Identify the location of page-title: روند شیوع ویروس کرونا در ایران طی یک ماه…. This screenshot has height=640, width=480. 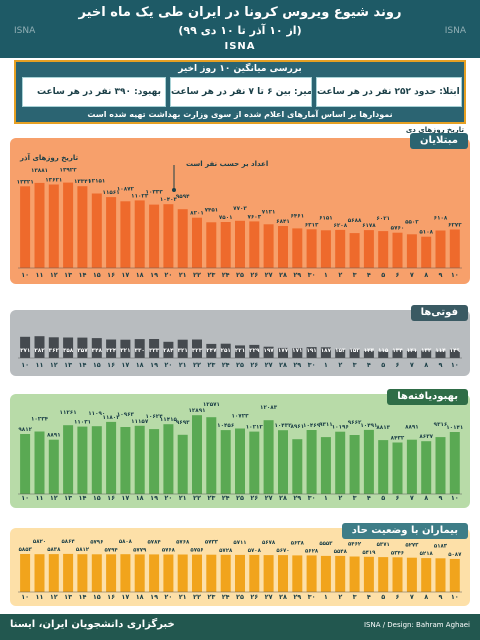
(240, 12).